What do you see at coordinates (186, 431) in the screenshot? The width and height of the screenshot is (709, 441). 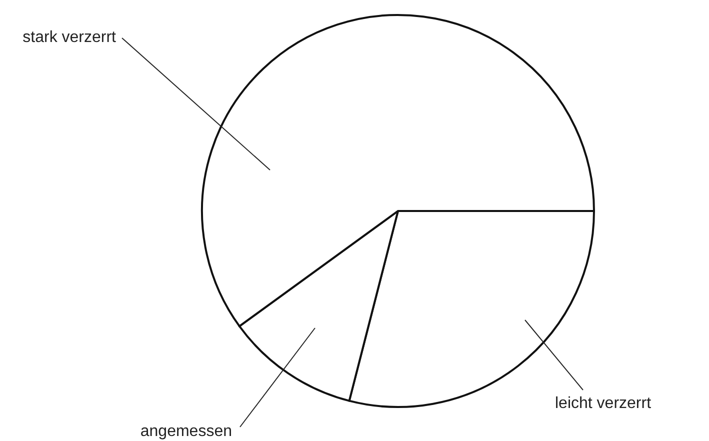 I see `slice-label: angemessen` at bounding box center [186, 431].